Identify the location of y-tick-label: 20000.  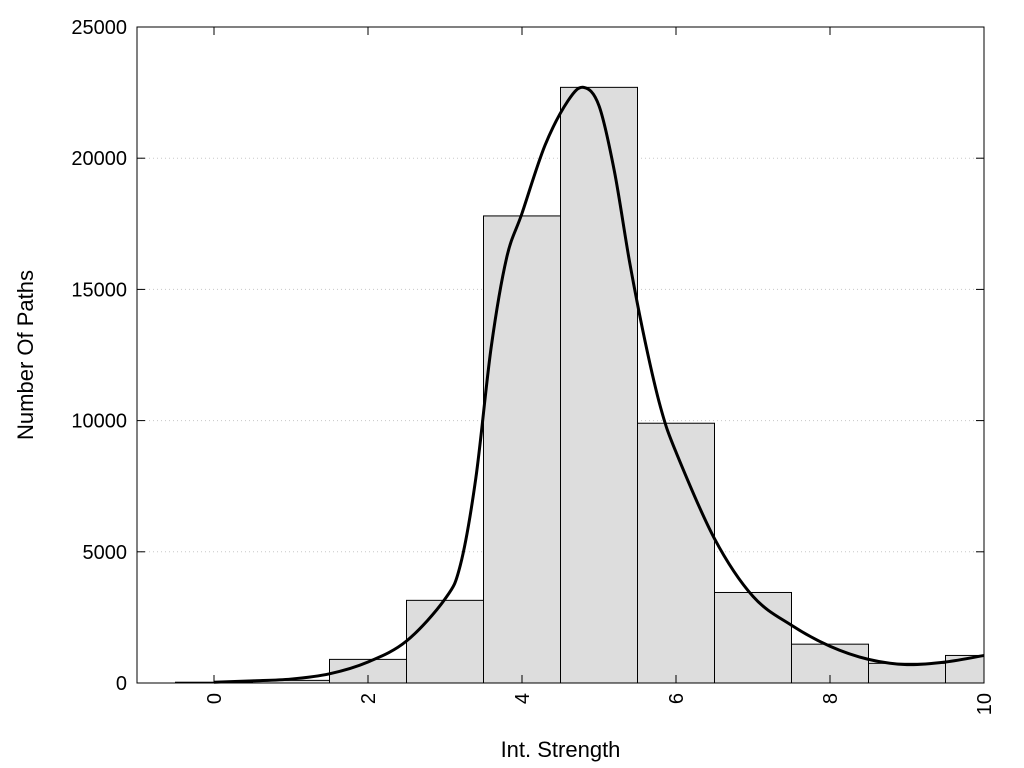
(99, 159).